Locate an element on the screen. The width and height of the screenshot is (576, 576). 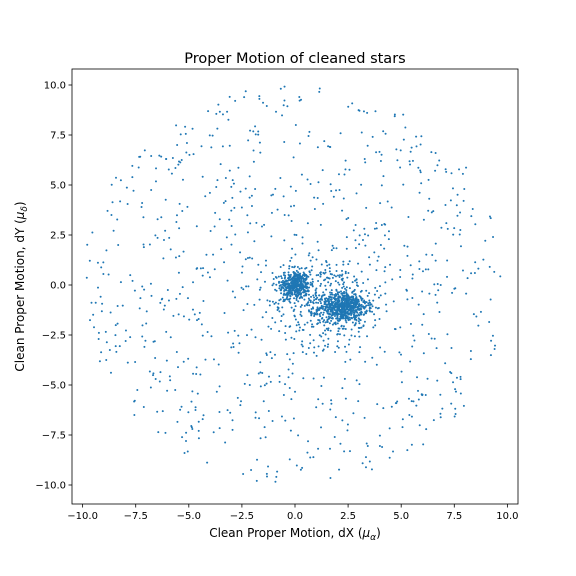
x-tick-label: 0.0 is located at coordinates (295, 516).